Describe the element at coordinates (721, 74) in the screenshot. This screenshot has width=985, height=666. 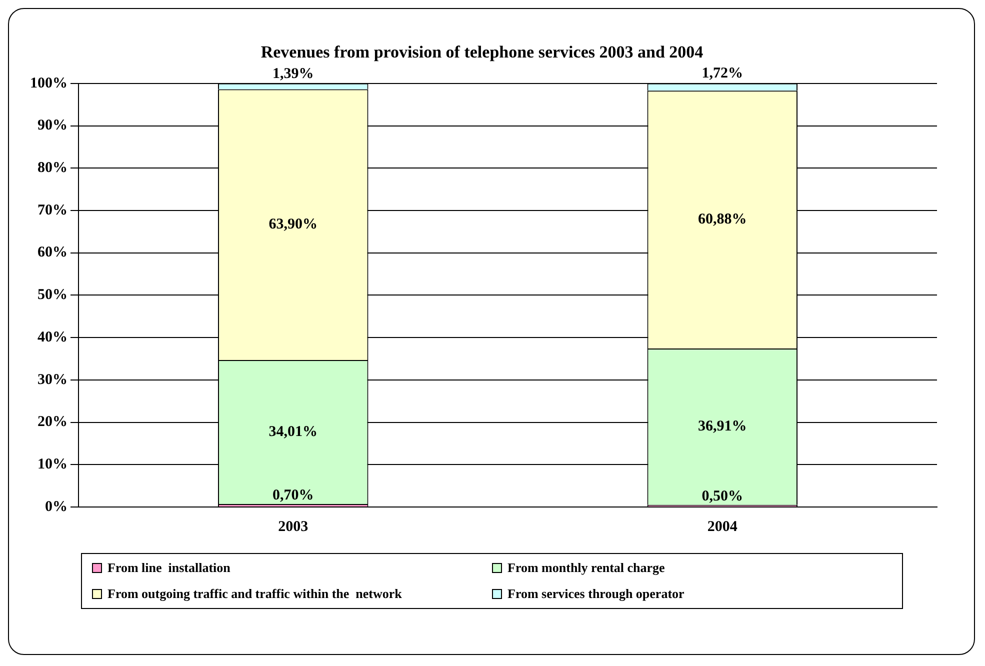
I see `data-label: 1,72%` at that location.